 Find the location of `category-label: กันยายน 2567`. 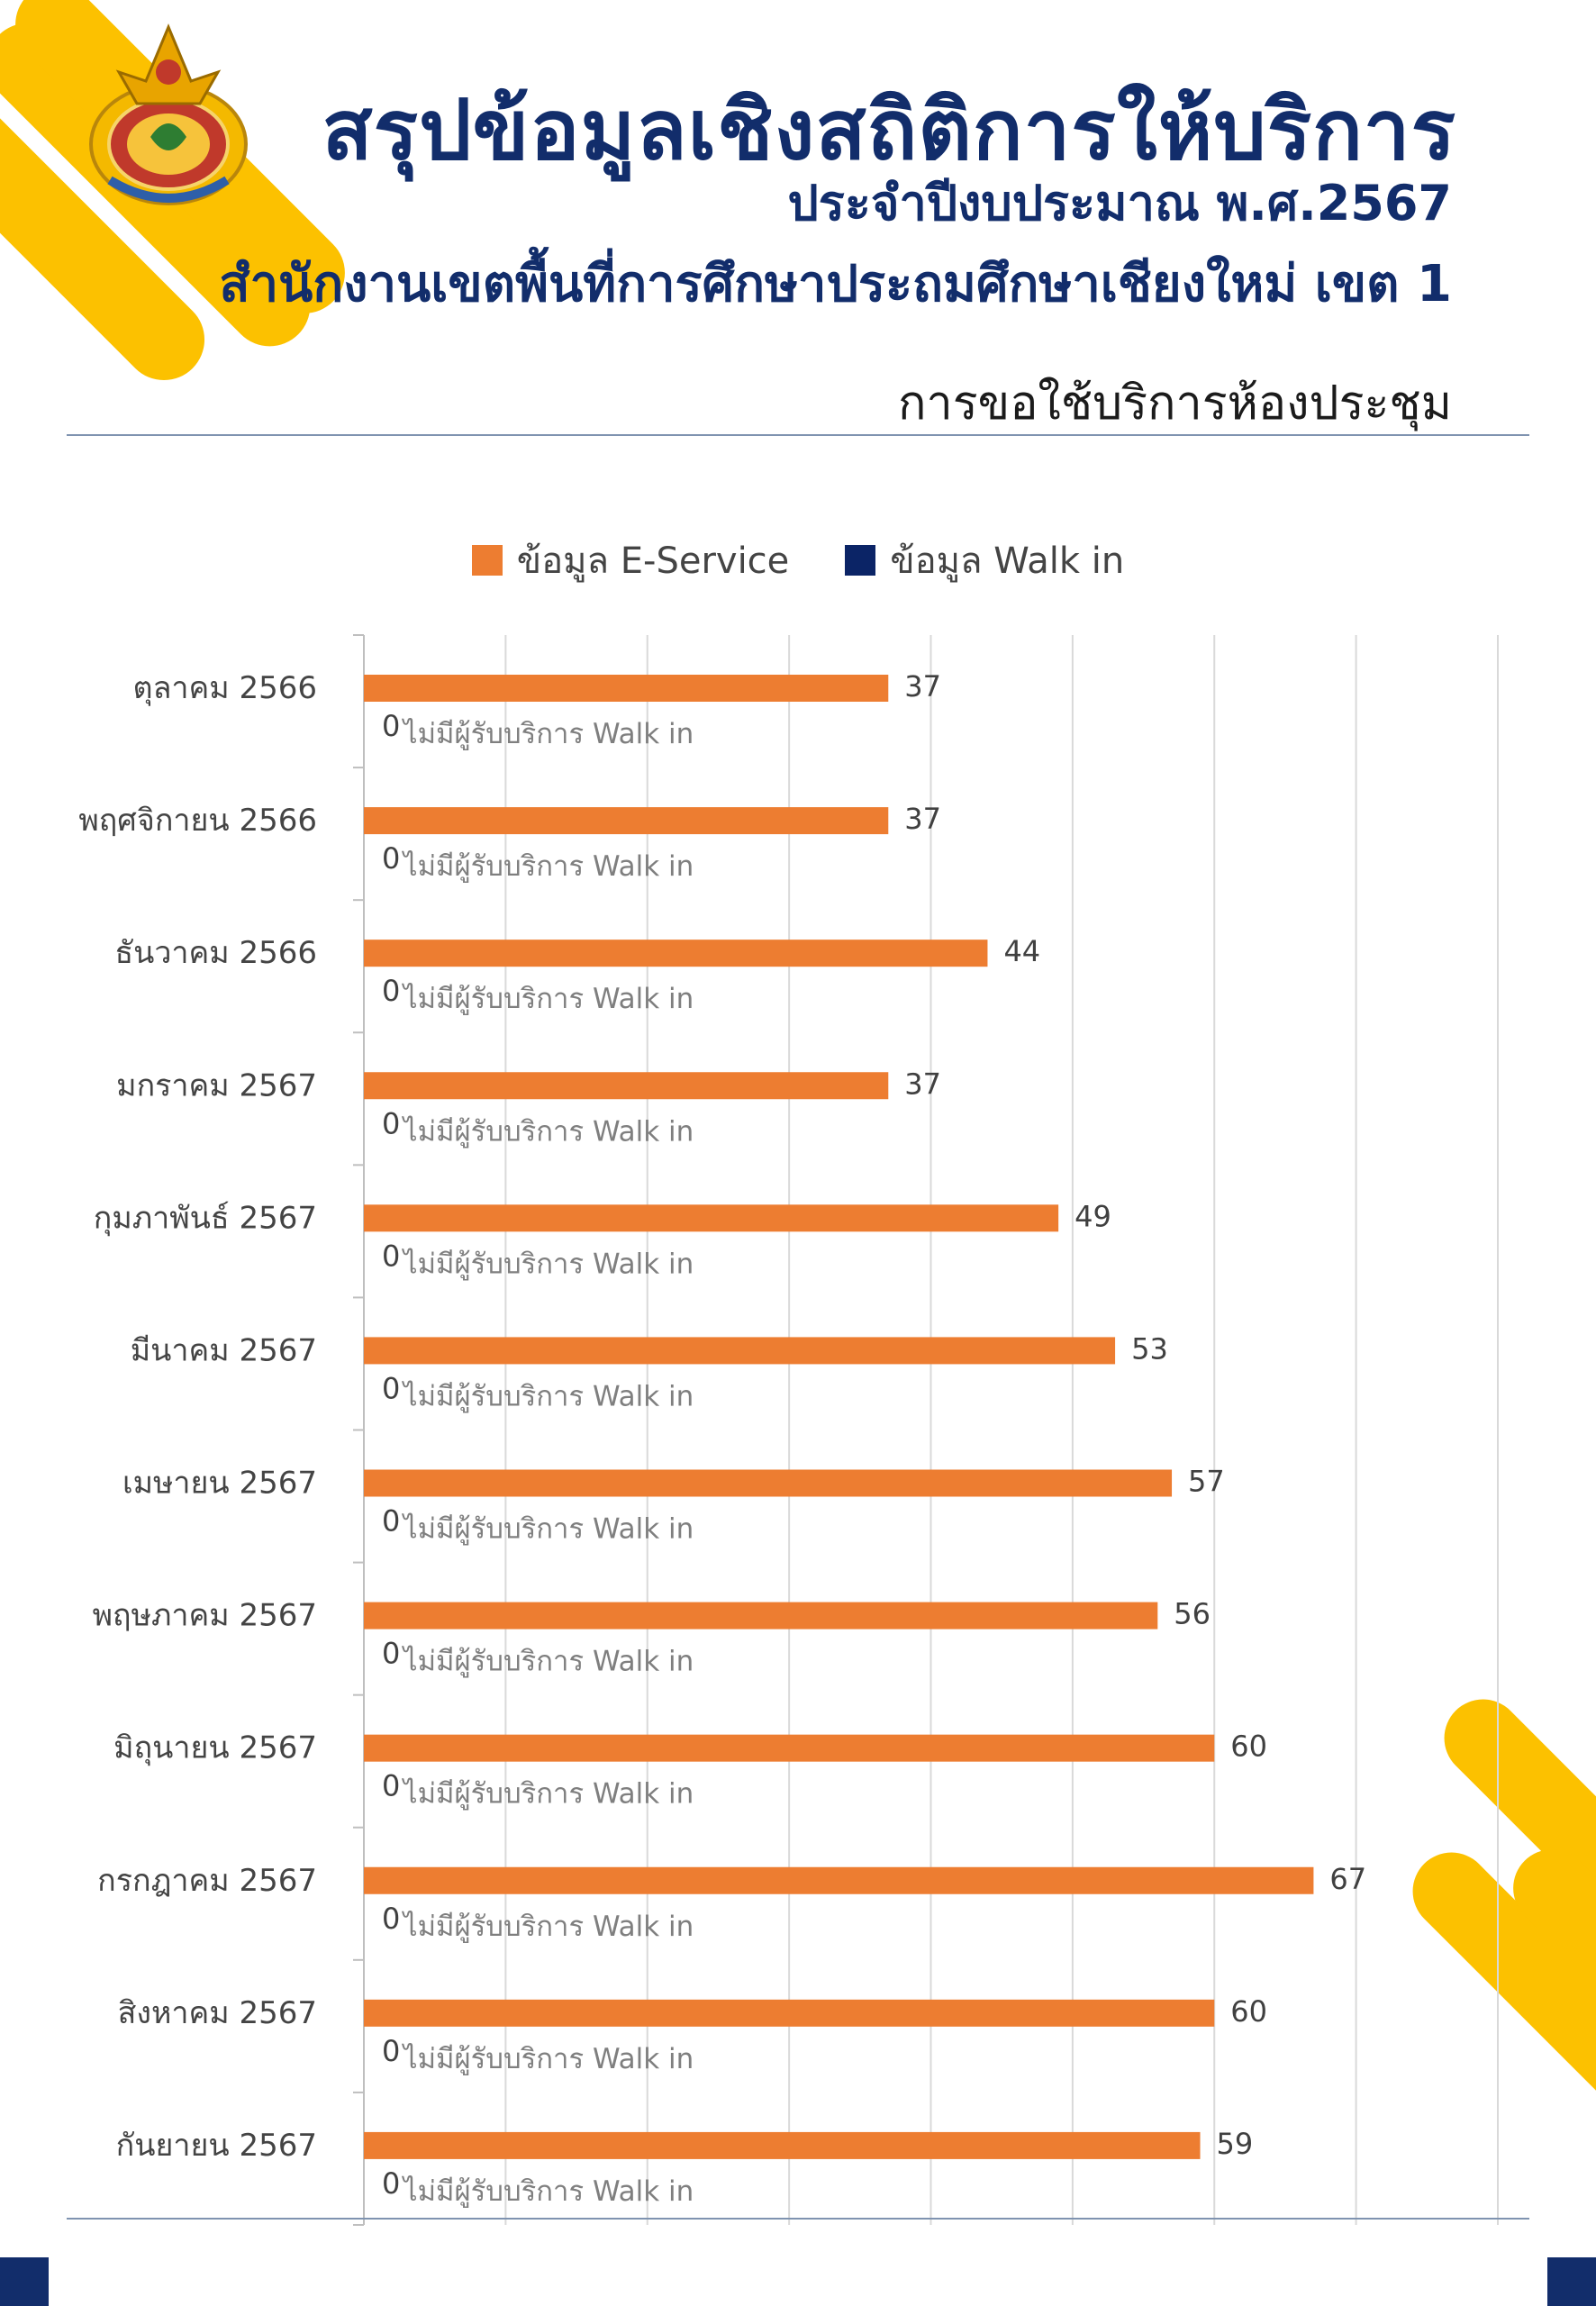

category-label: กันยายน 2567 is located at coordinates (216, 2146).